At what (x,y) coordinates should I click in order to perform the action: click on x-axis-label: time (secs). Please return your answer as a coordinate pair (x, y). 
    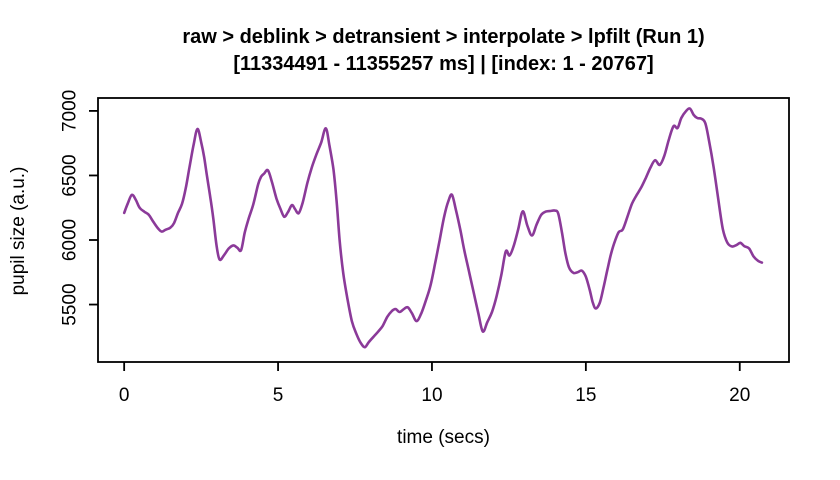
    Looking at the image, I should click on (443, 437).